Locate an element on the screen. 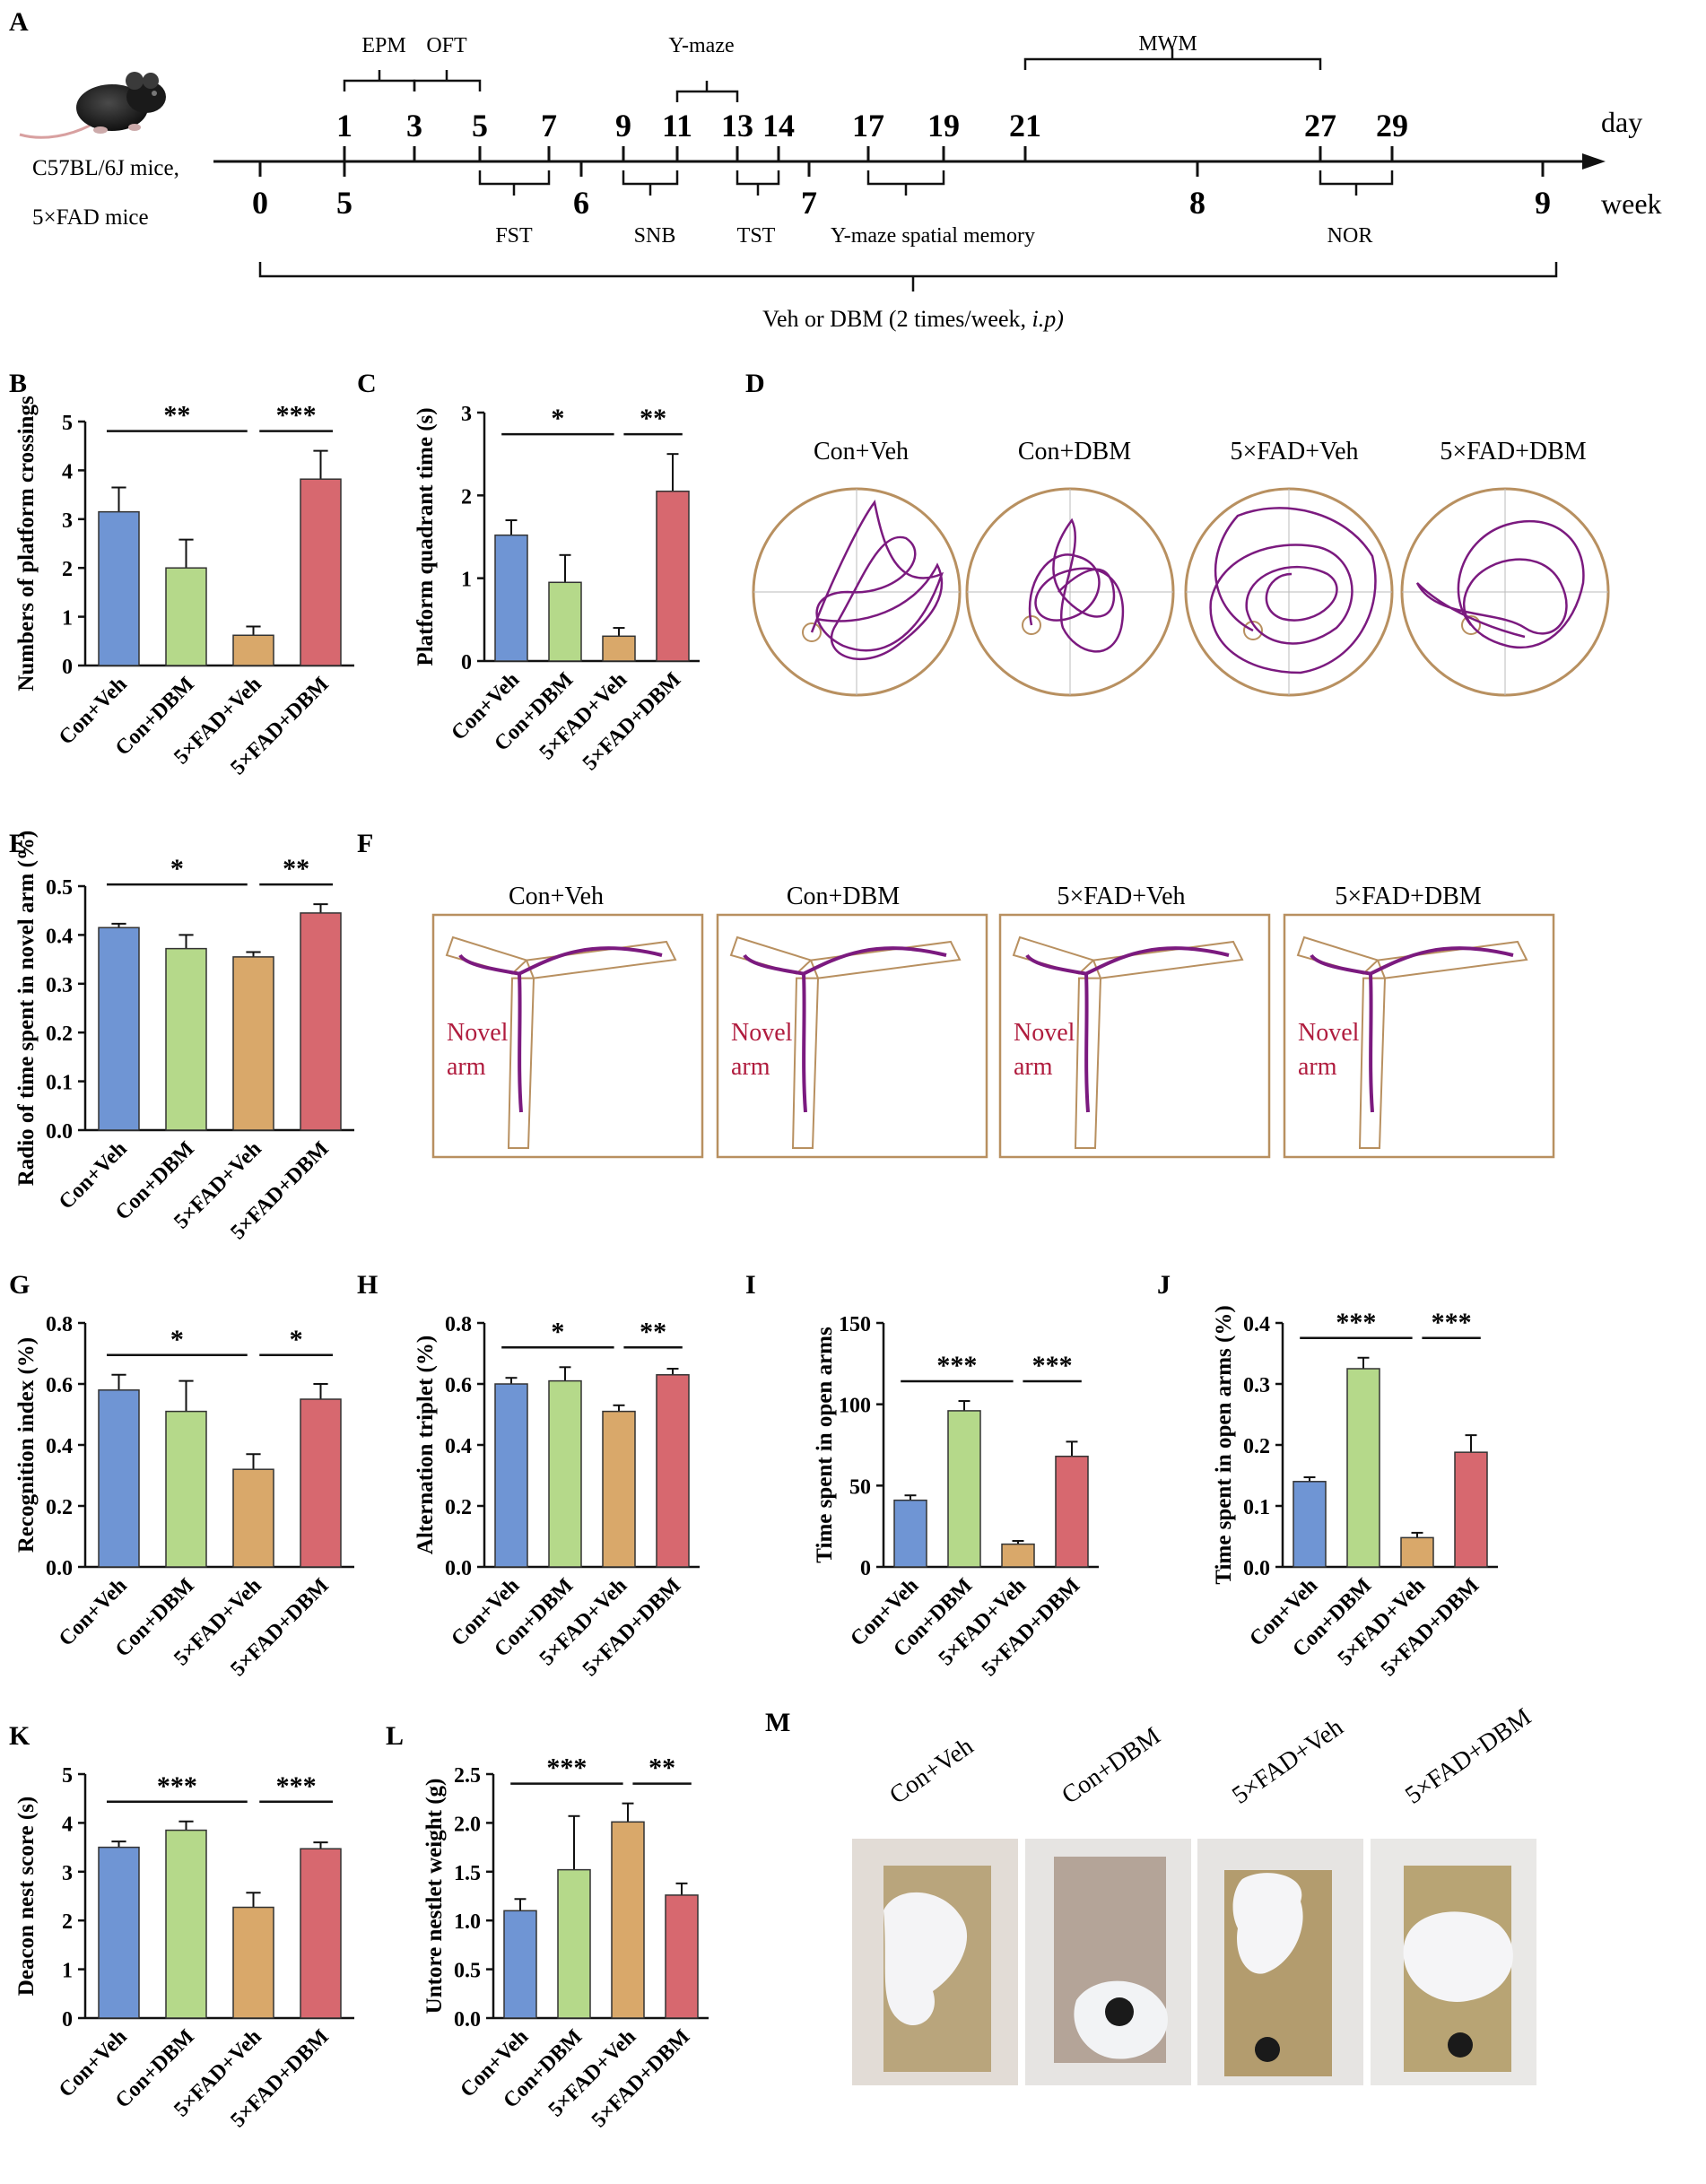  y-tick-label: 50 is located at coordinates (860, 1487).